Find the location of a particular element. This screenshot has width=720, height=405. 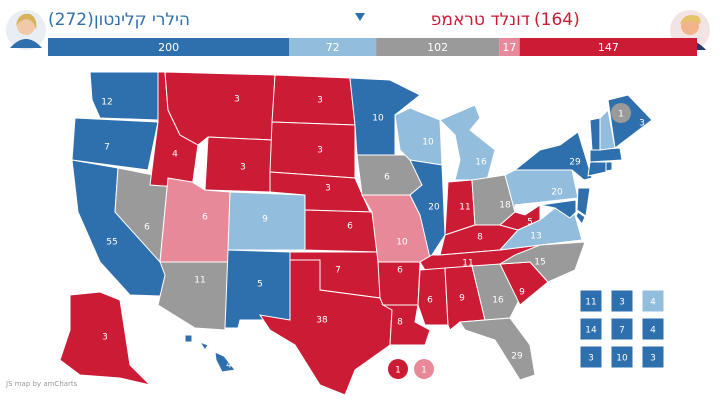

vote-bar: 200 72 102 17 147 is located at coordinates (372, 47).